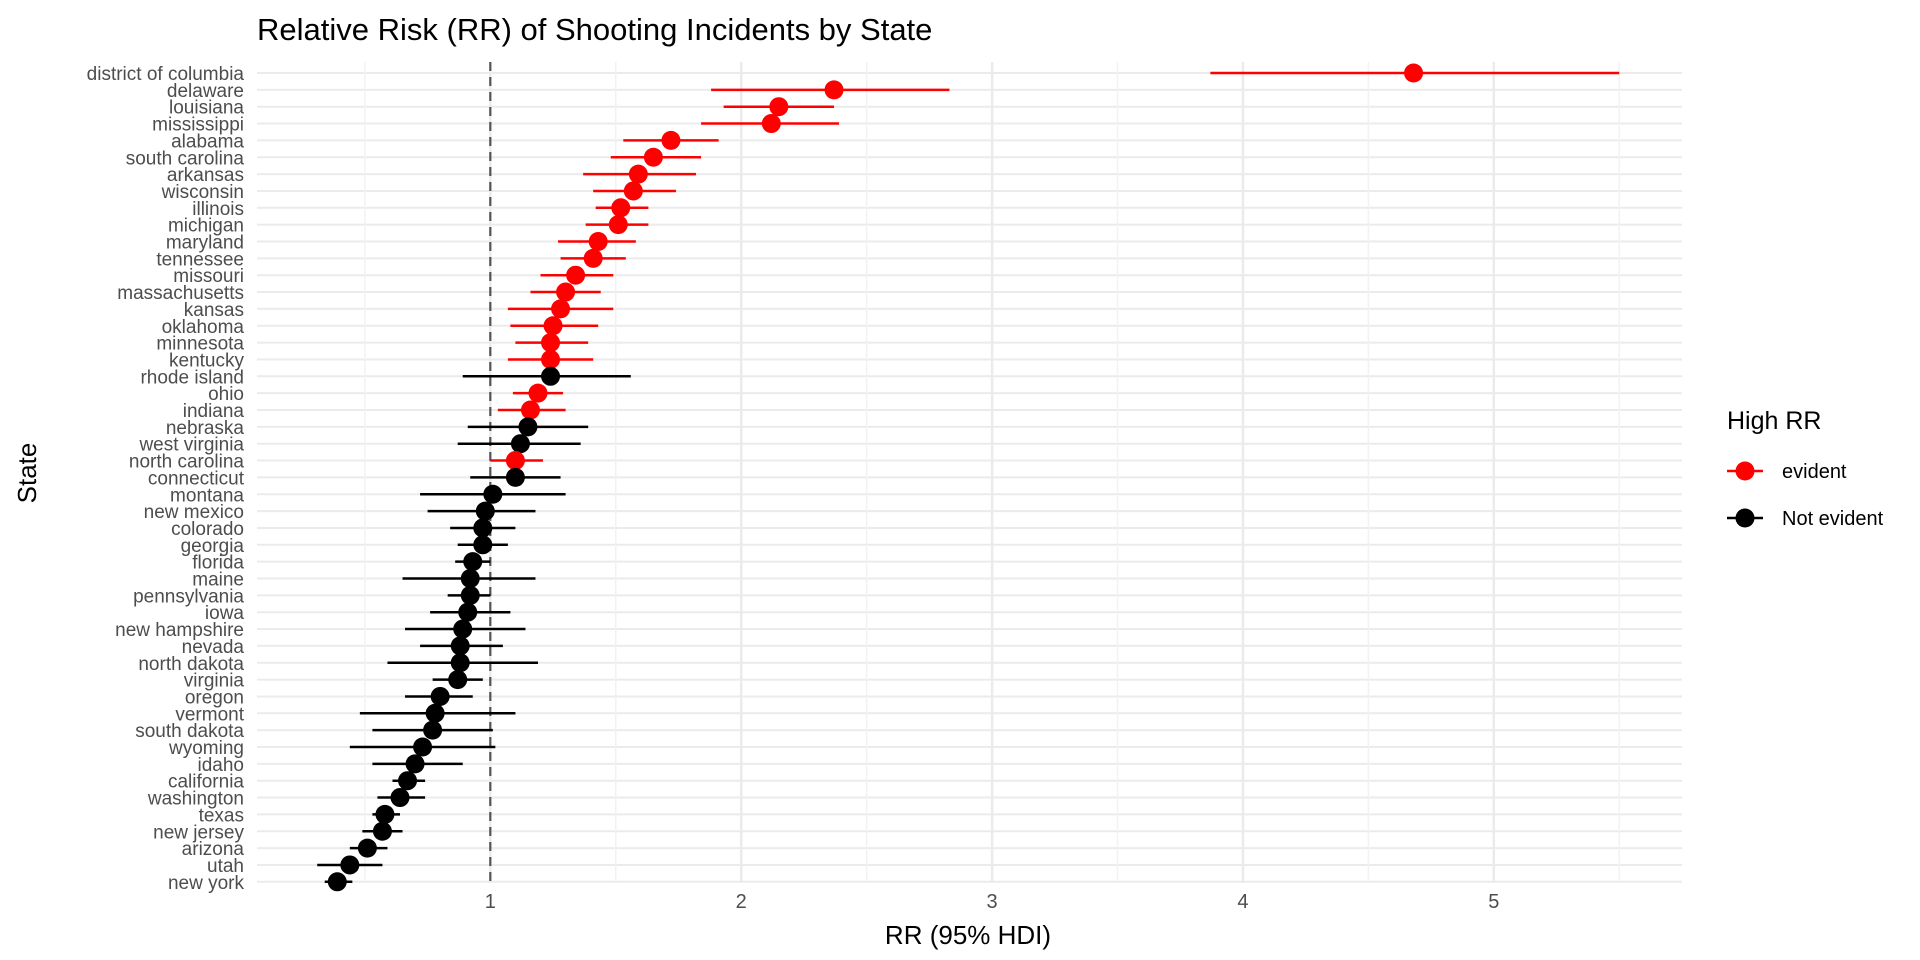  Describe the element at coordinates (205, 243) in the screenshot. I see `state-tick-label: maryland` at that location.